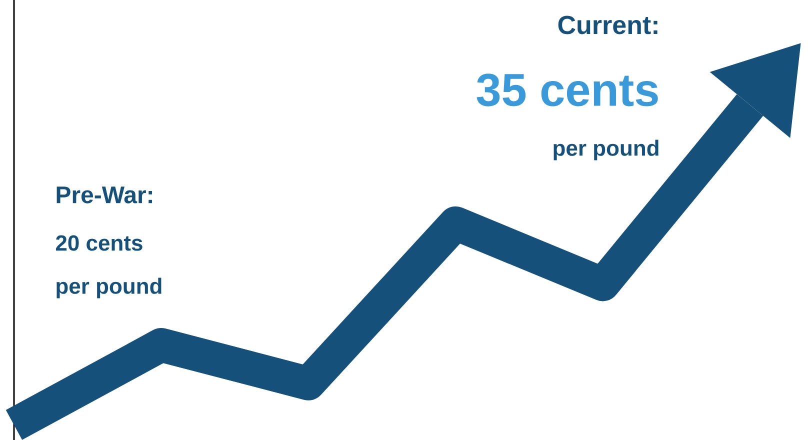  What do you see at coordinates (567, 90) in the screenshot?
I see `annotation: 35 cents` at bounding box center [567, 90].